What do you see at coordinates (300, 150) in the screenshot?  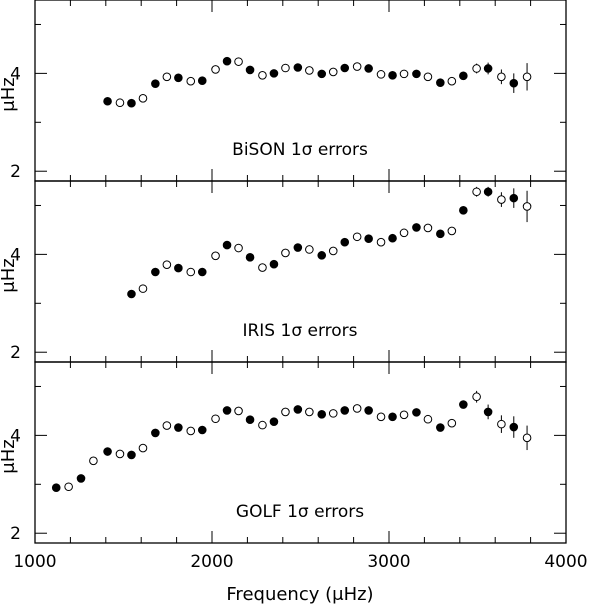 I see `panel-label: BiSON 1σ errors` at bounding box center [300, 150].